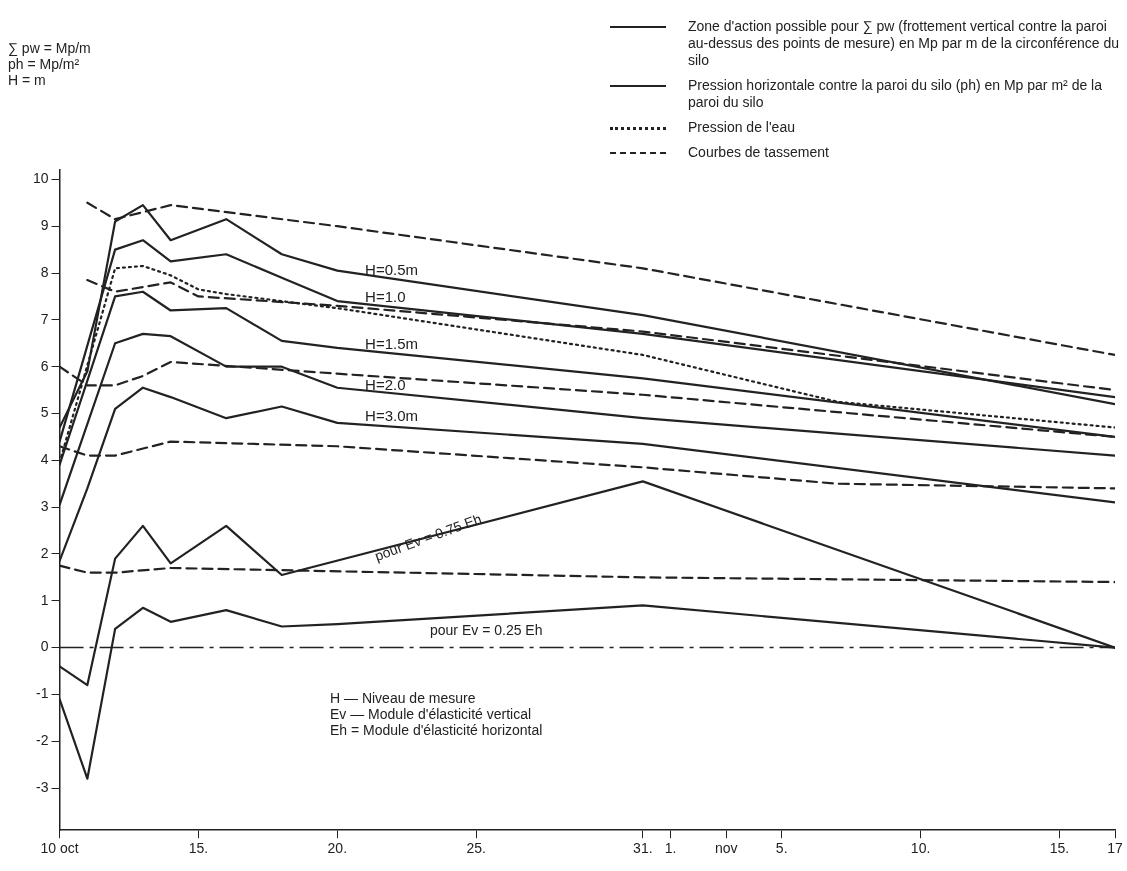 The width and height of the screenshot is (1127, 871). Describe the element at coordinates (44, 225) in the screenshot. I see `y-tick-label: 9` at that location.